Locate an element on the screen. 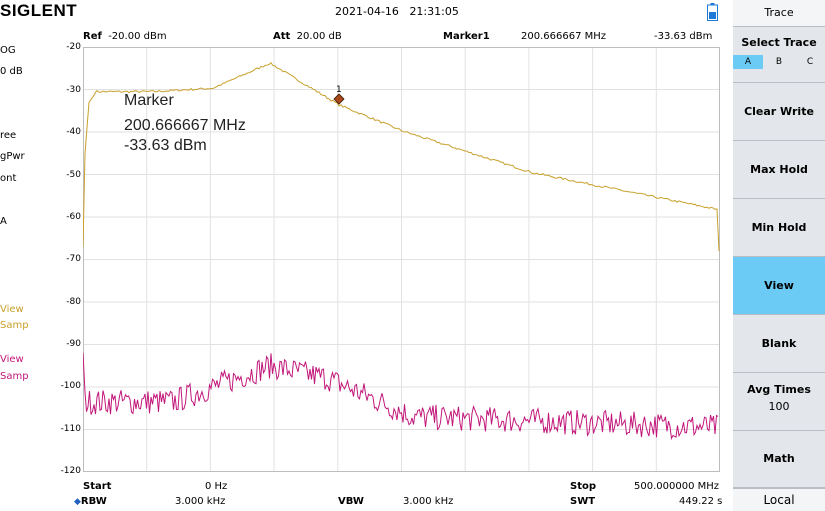 This screenshot has height=511, width=825. ref-label: Ref is located at coordinates (92, 36).